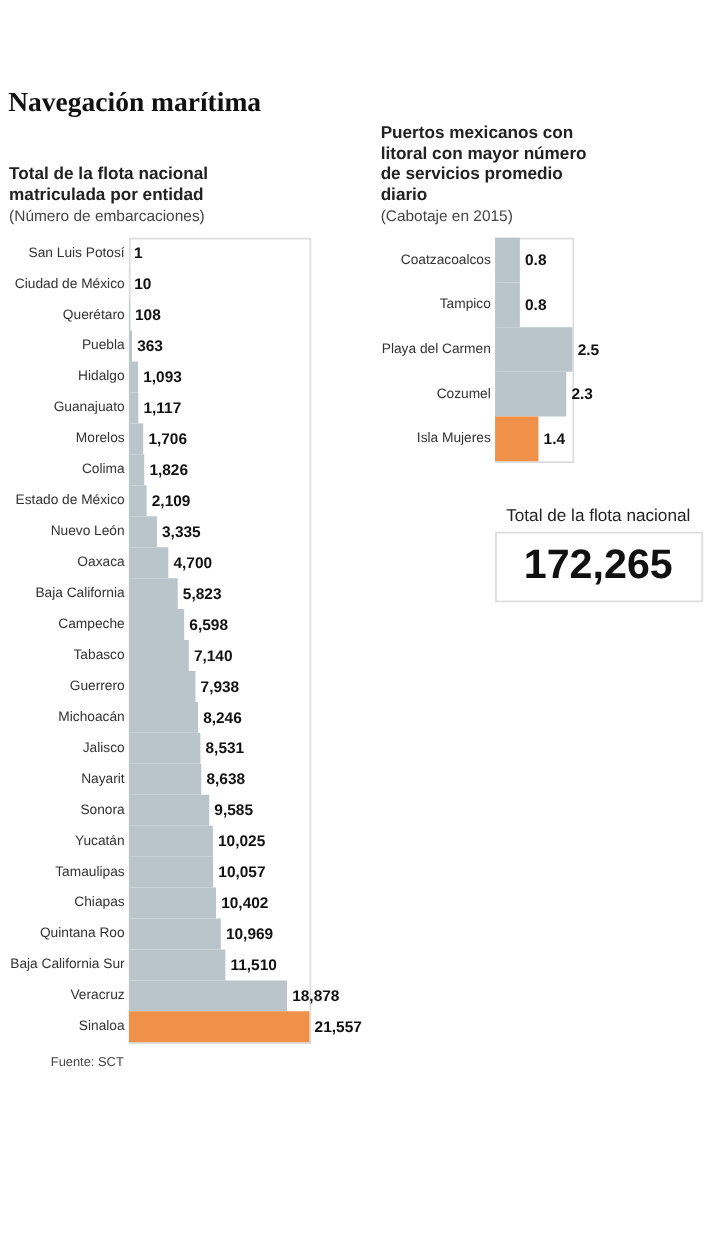 The height and width of the screenshot is (1240, 710). What do you see at coordinates (109, 183) in the screenshot?
I see `chart-title: Total de la flota nacional matriculada por entidad` at bounding box center [109, 183].